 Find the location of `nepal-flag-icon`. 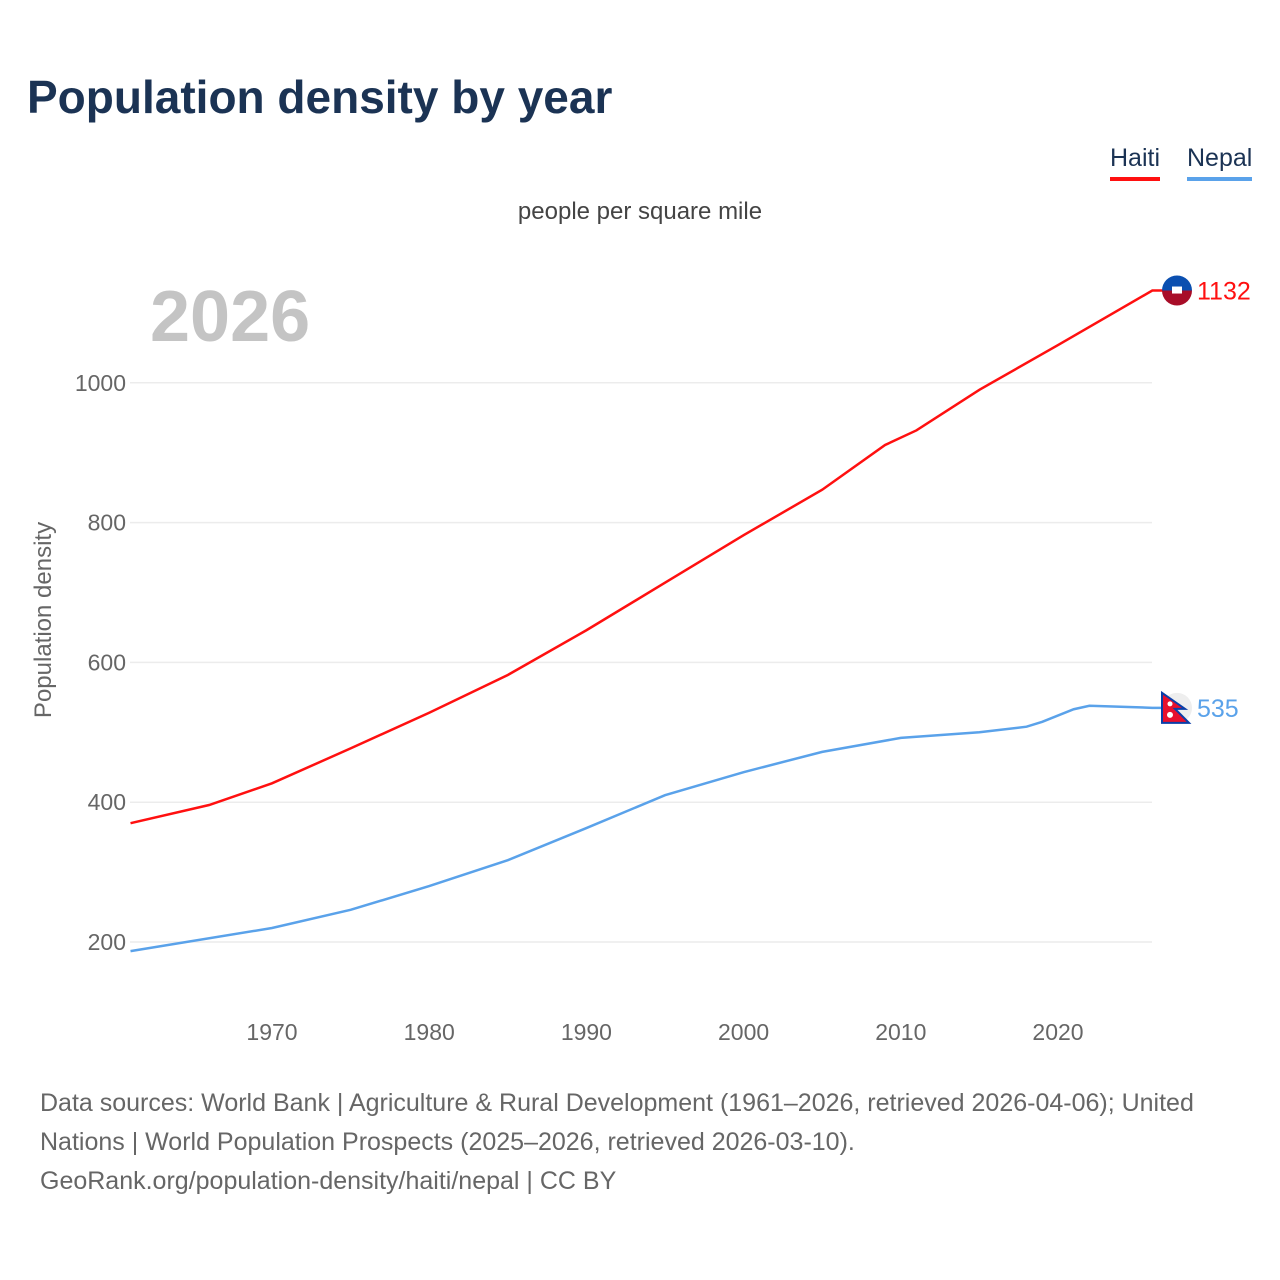

nepal-flag-icon is located at coordinates (1176, 707).